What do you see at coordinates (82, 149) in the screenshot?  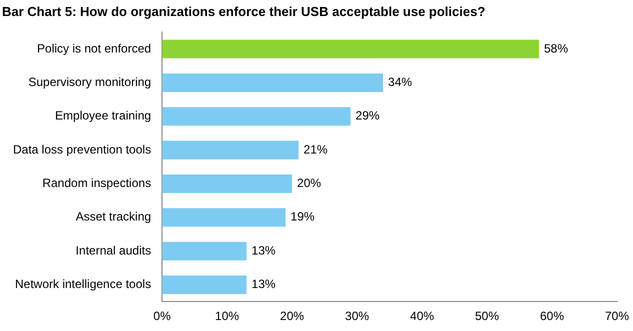 I see `y-tick-label: Data loss prevention tools` at bounding box center [82, 149].